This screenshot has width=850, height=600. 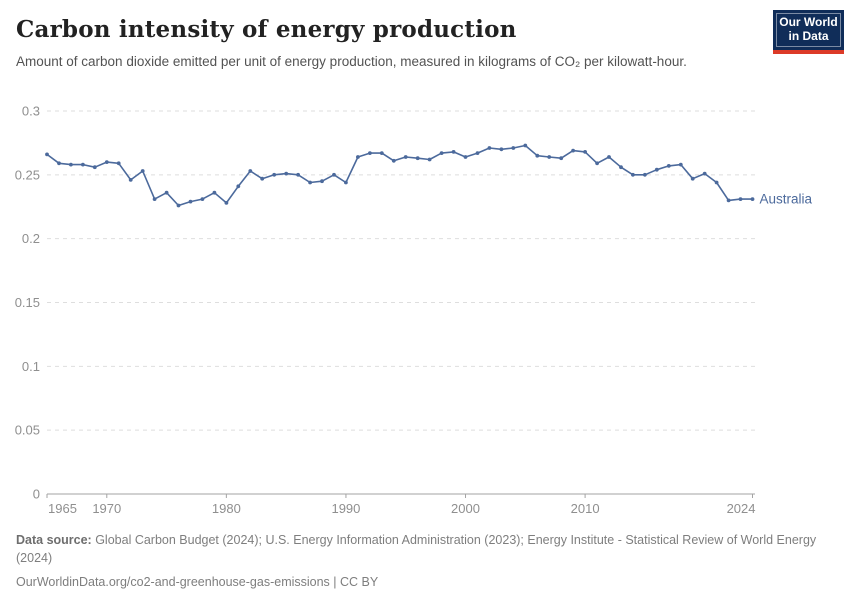 What do you see at coordinates (808, 52) in the screenshot?
I see `owid-logo-redbar` at bounding box center [808, 52].